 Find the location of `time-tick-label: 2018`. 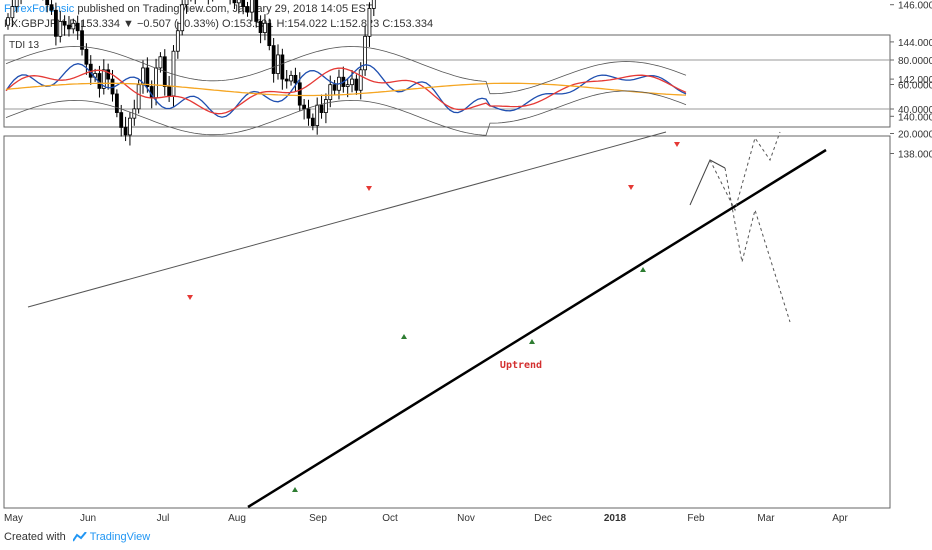

time-tick-label: 2018 is located at coordinates (615, 518).